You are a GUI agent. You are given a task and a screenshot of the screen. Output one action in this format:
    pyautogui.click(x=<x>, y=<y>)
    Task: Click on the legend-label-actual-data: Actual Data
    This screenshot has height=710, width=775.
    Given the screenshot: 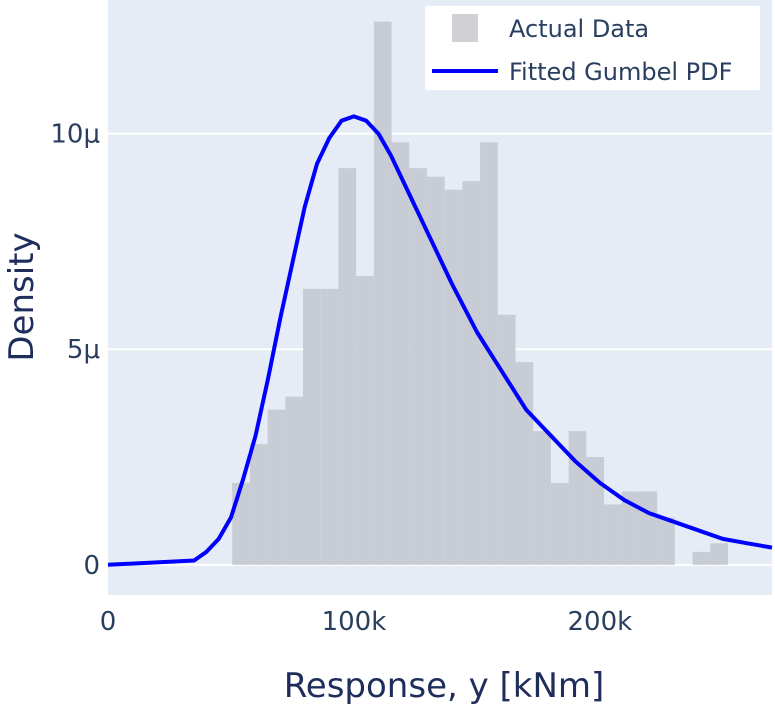 What is the action you would take?
    pyautogui.click(x=579, y=29)
    